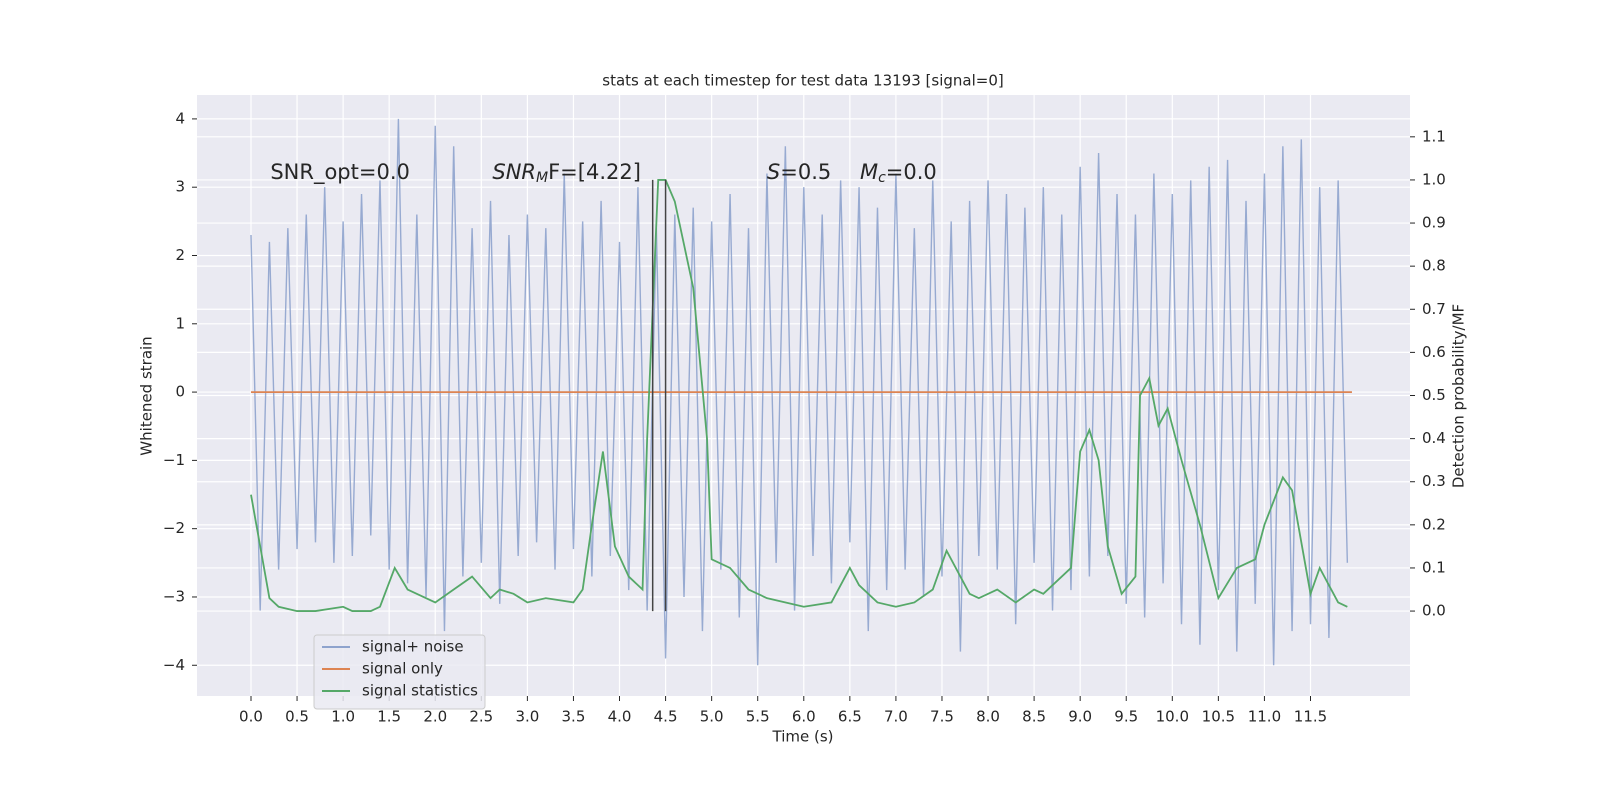 Image resolution: width=1600 pixels, height=800 pixels. I want to click on y2-tick-label: 0.7, so click(1434, 309).